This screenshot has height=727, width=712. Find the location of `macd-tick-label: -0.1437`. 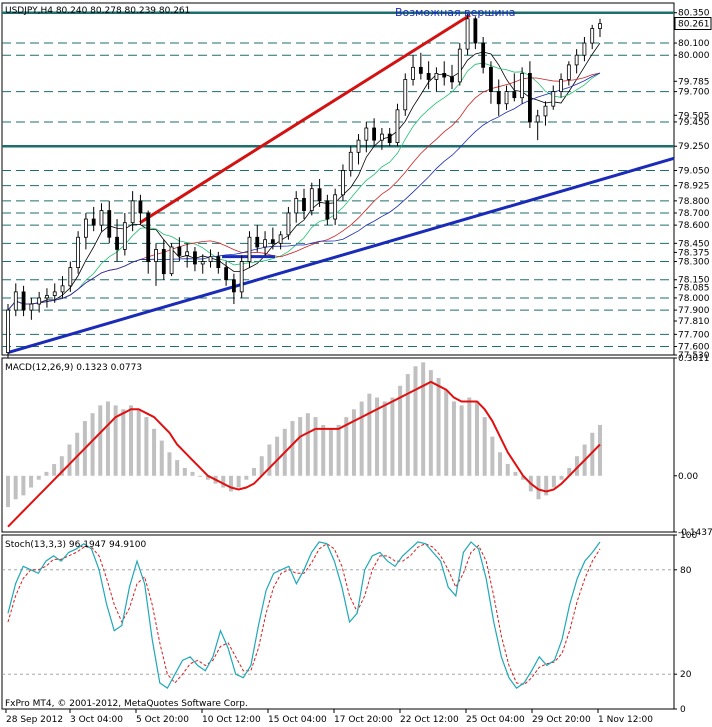

macd-tick-label: -0.1437 is located at coordinates (695, 533).